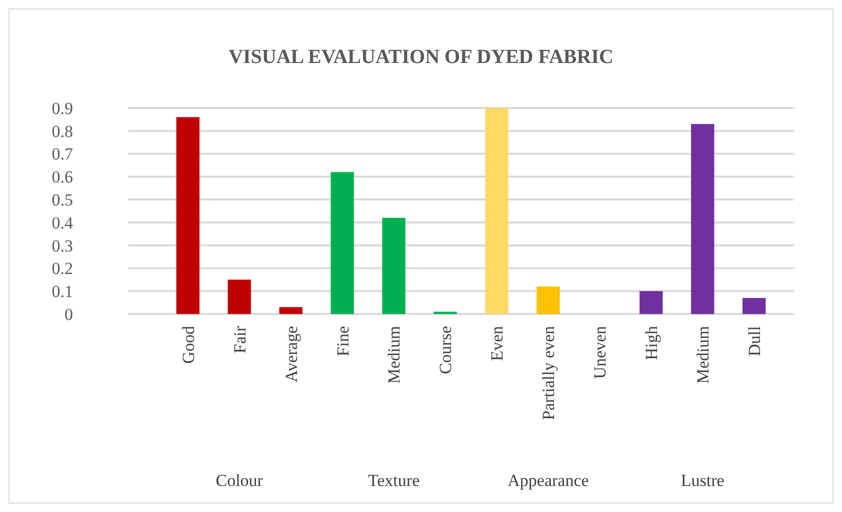  Describe the element at coordinates (240, 340) in the screenshot. I see `x-tick-label: Fair` at that location.